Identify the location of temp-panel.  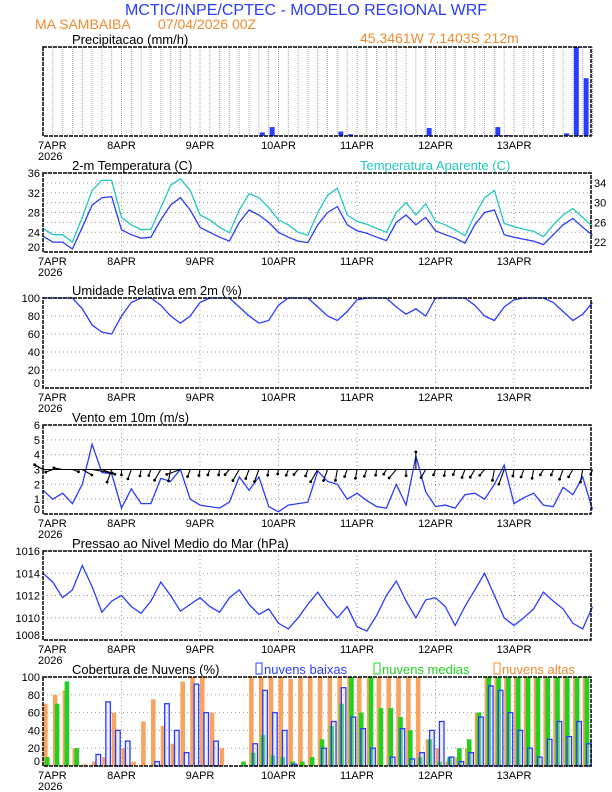
(317, 212).